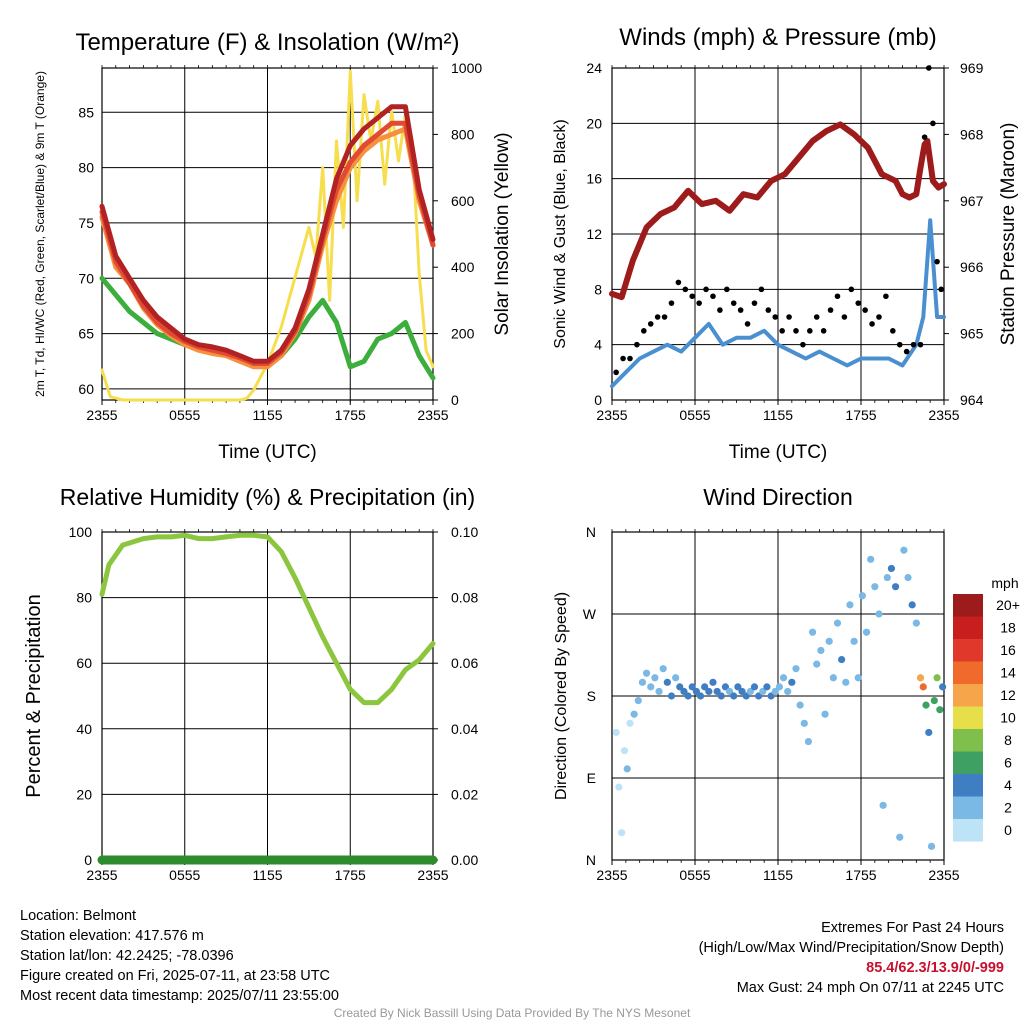 The image size is (1024, 1024). Describe the element at coordinates (464, 532) in the screenshot. I see `y2-tick-label: 0.10` at that location.